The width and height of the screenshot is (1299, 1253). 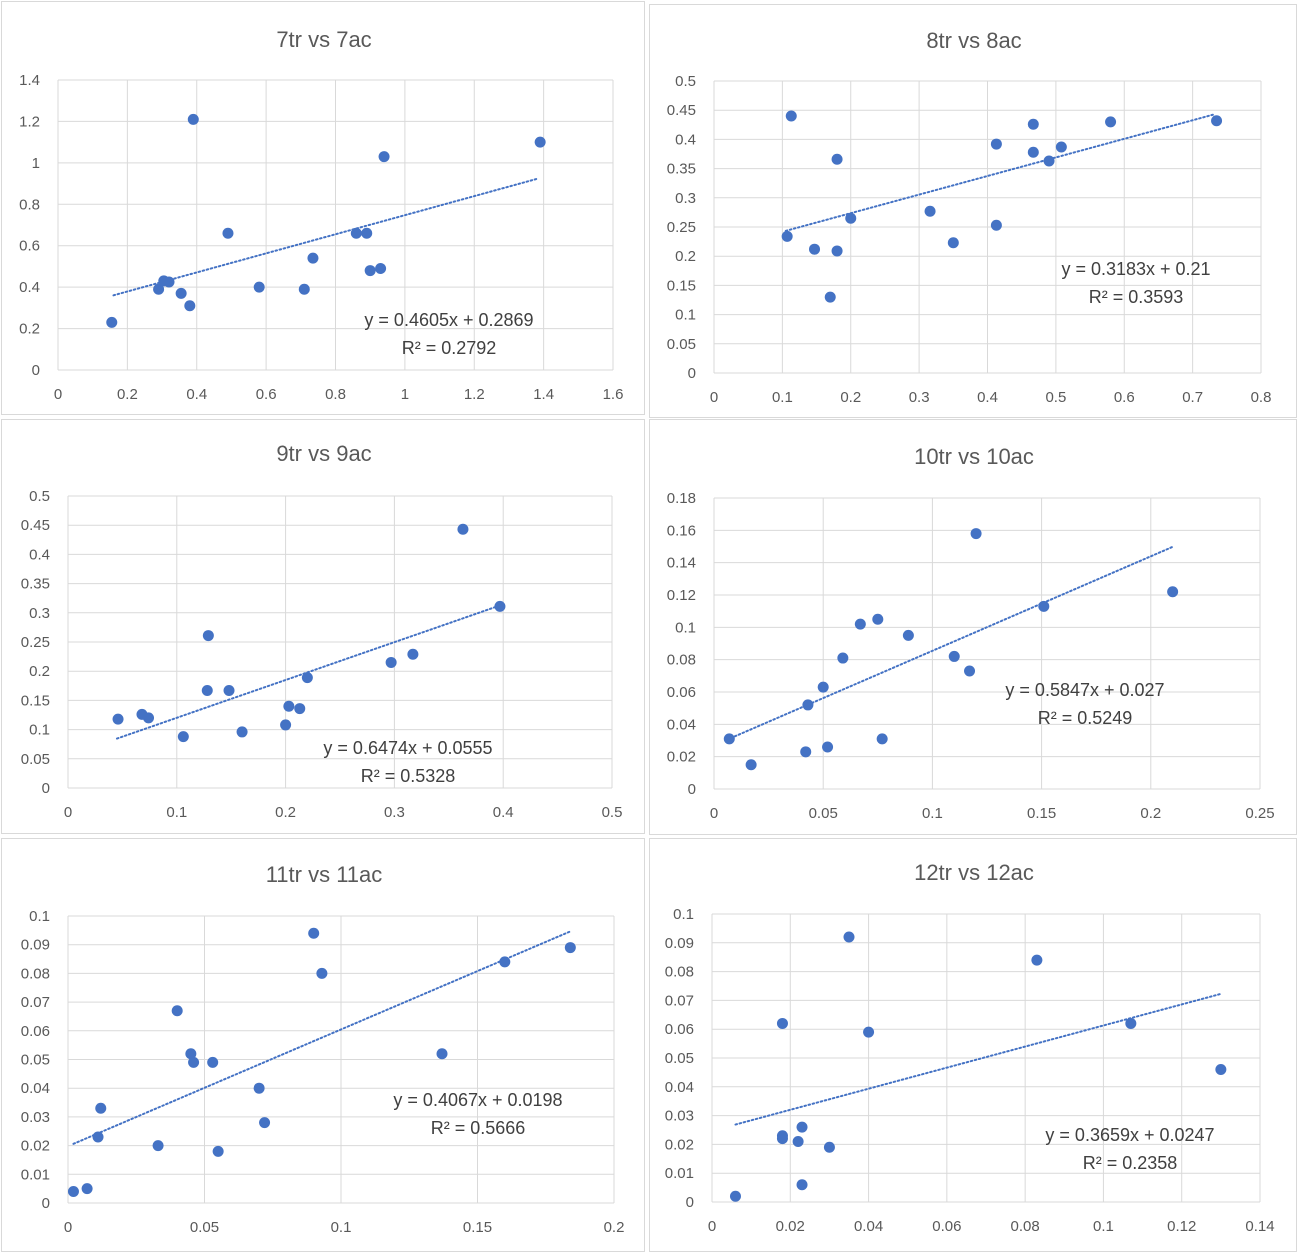 I want to click on x-tick-label: 1, so click(x=405, y=394).